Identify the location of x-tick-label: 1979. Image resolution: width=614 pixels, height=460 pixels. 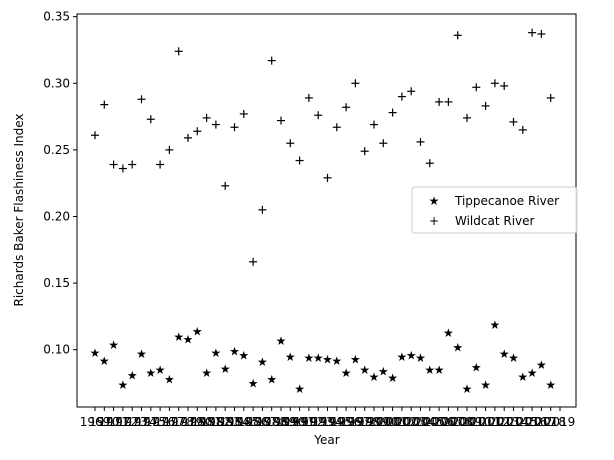
(188, 422).